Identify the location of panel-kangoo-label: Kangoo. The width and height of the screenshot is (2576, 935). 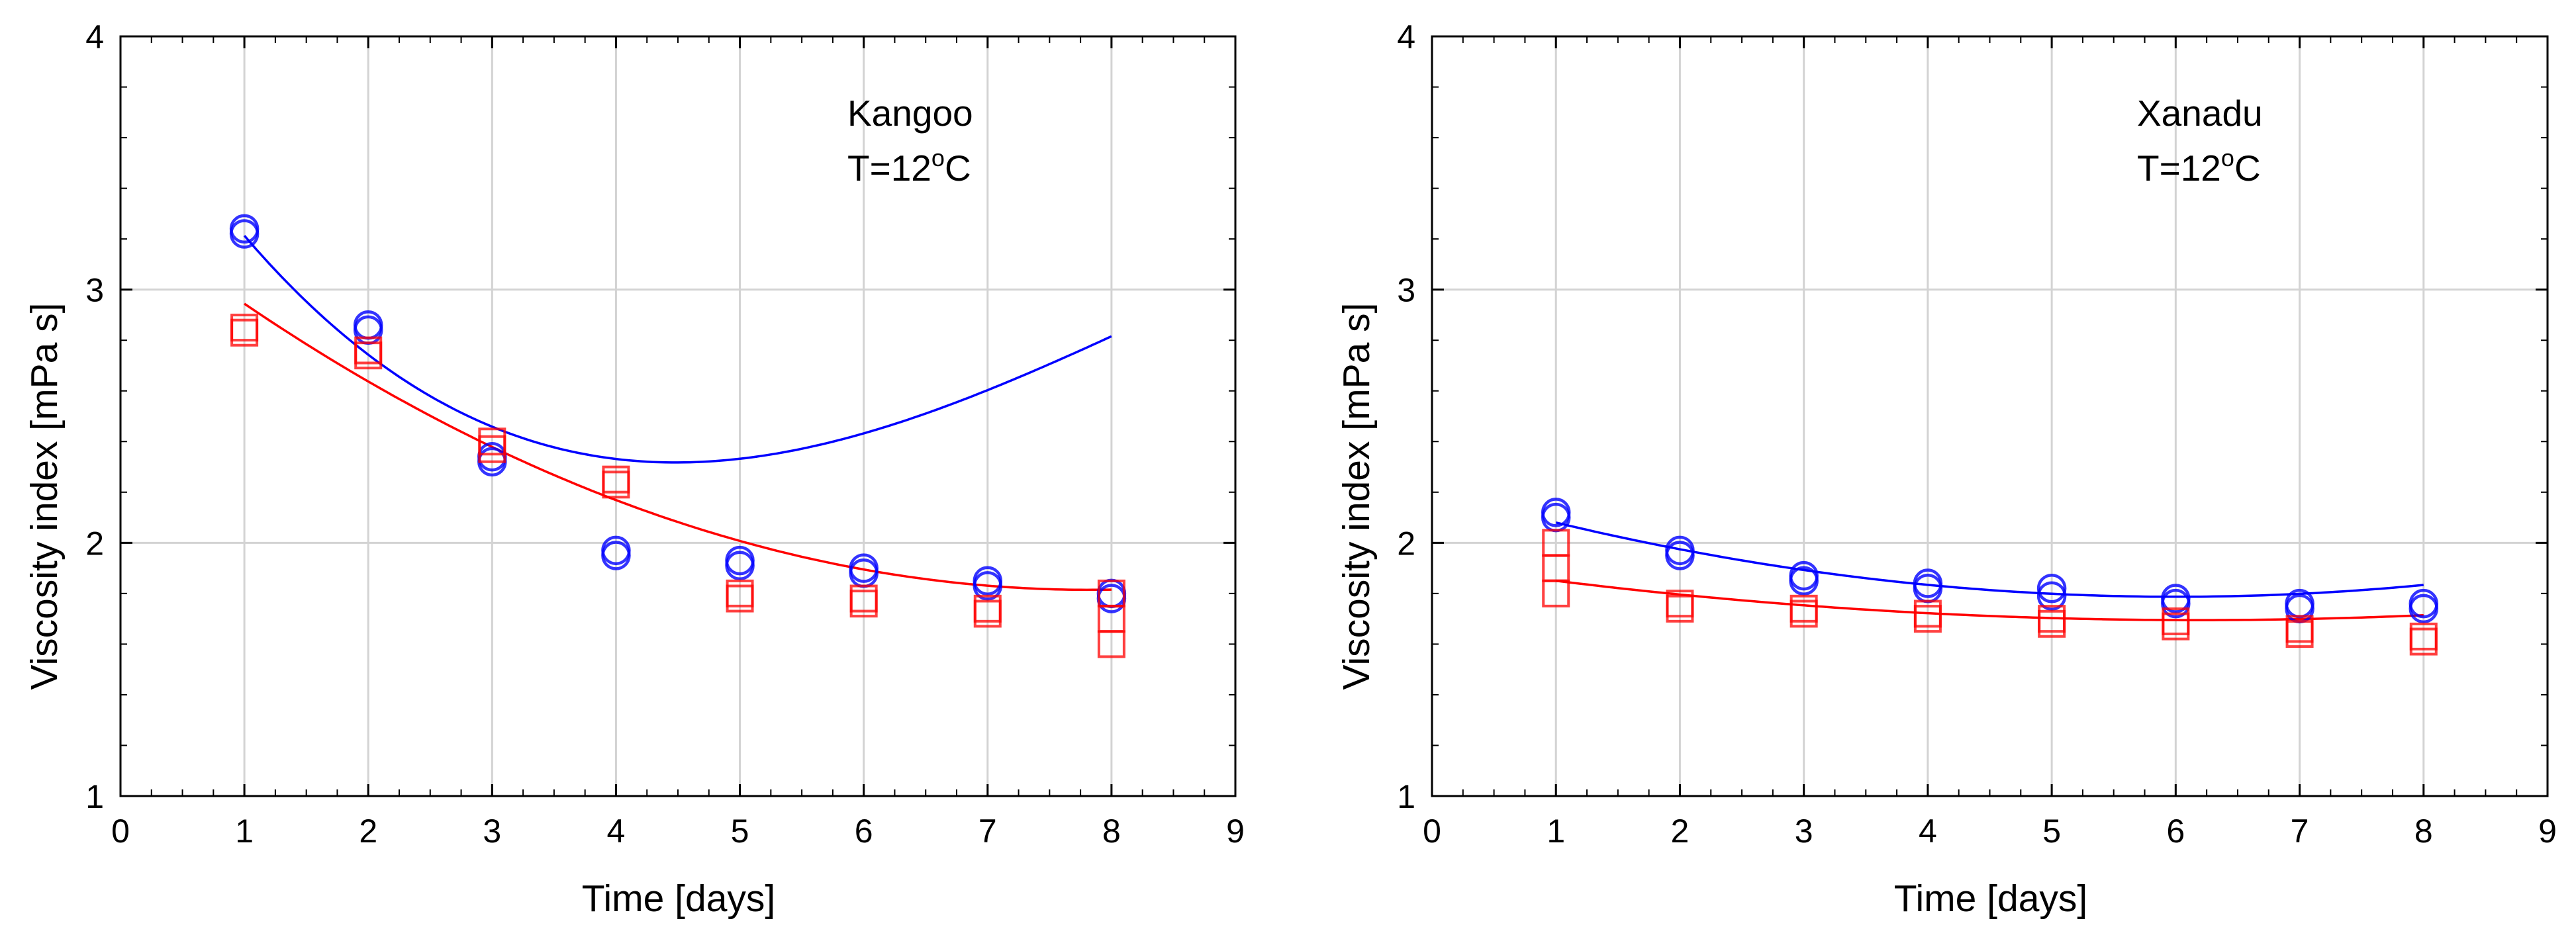
(910, 113).